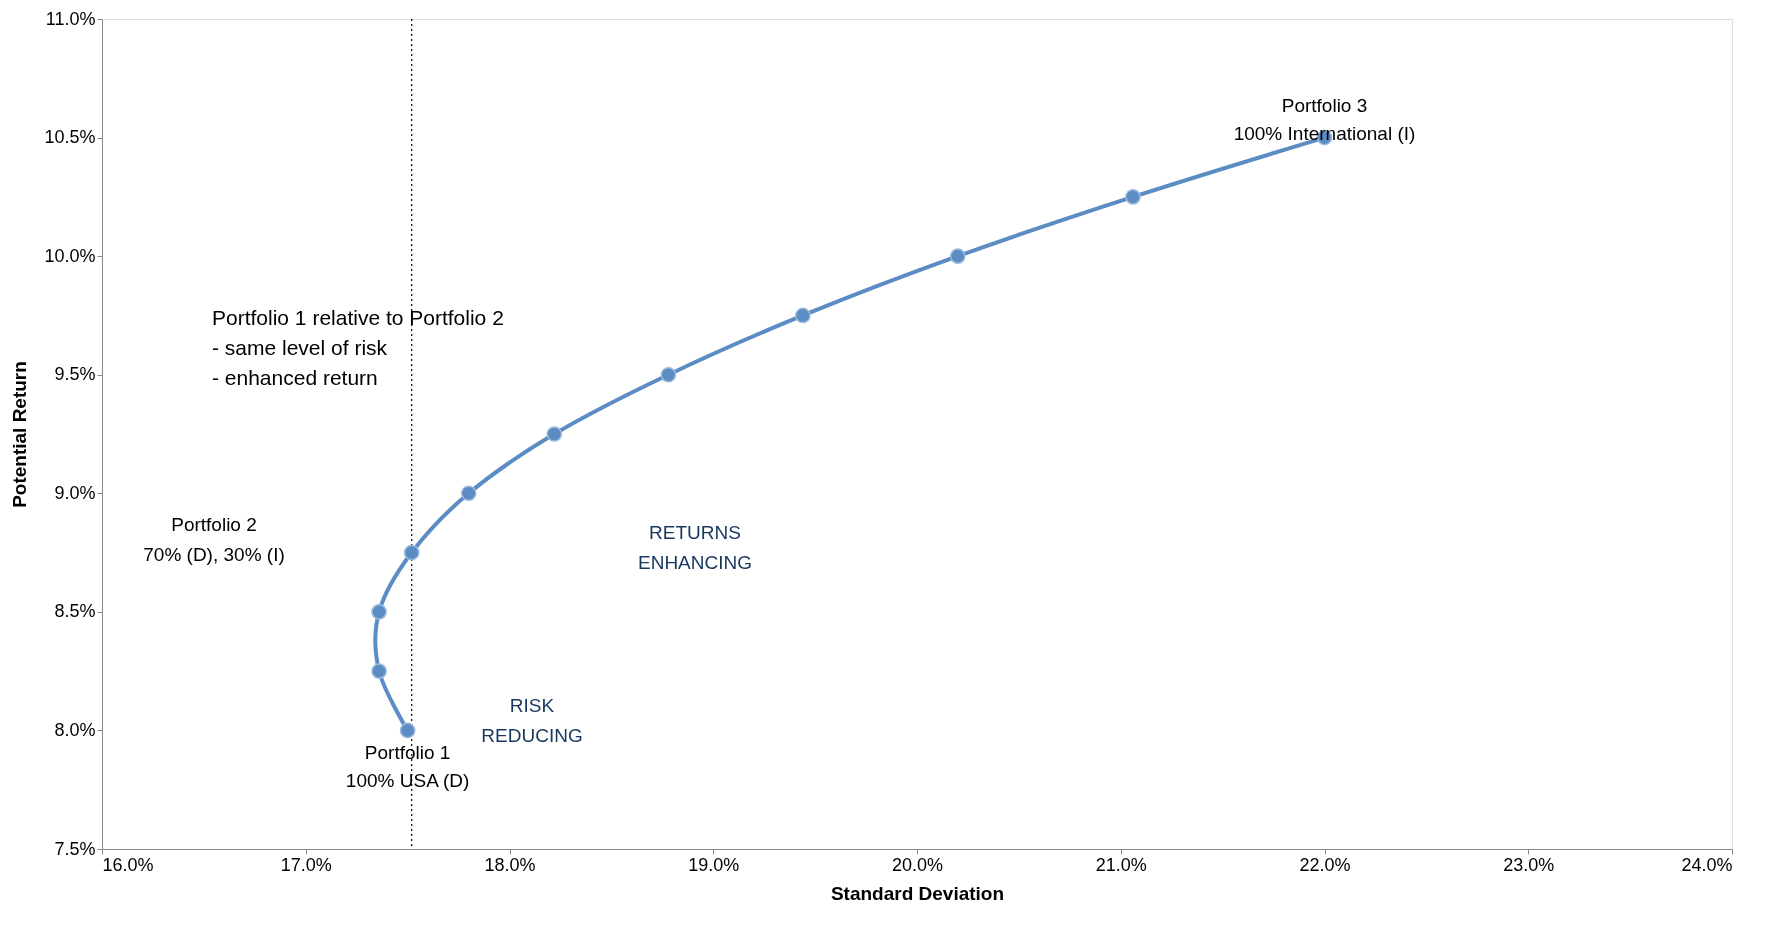 The width and height of the screenshot is (1791, 948). What do you see at coordinates (695, 547) in the screenshot?
I see `annotation: RETURNS ENHANCING` at bounding box center [695, 547].